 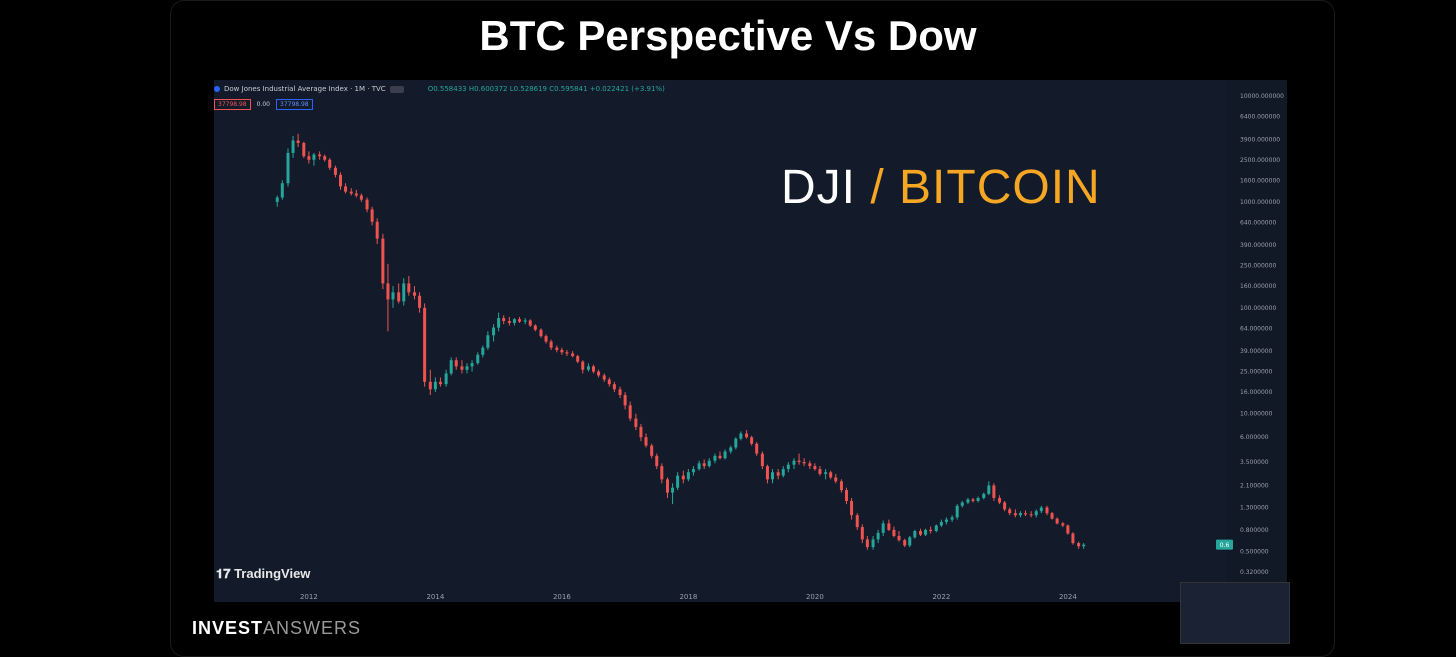 What do you see at coordinates (217, 89) in the screenshot?
I see `symbol-dot-icon` at bounding box center [217, 89].